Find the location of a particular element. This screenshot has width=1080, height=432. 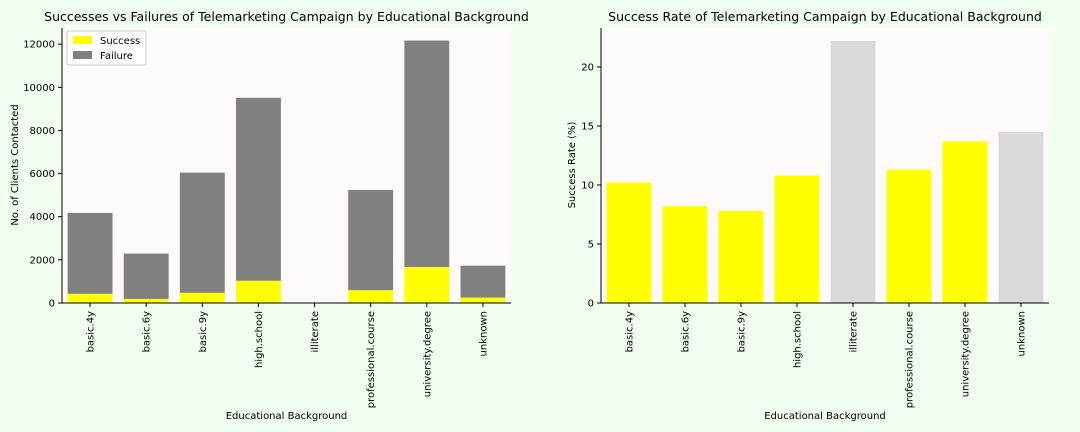

legend-swatch-success is located at coordinates (82, 40).